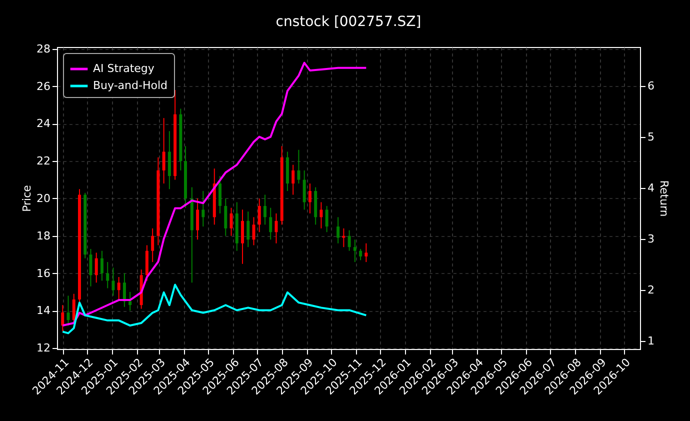 The height and width of the screenshot is (421, 690). I want to click on y2-tick-label: 2, so click(651, 289).